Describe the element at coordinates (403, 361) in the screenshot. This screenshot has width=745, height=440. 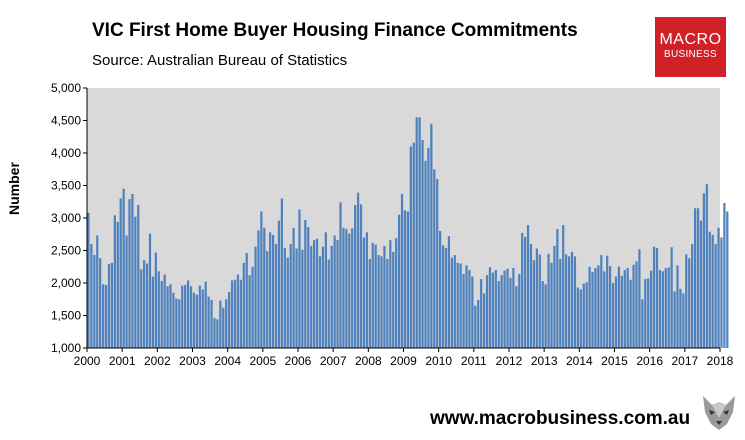
I see `x-tick-label: 2009` at that location.